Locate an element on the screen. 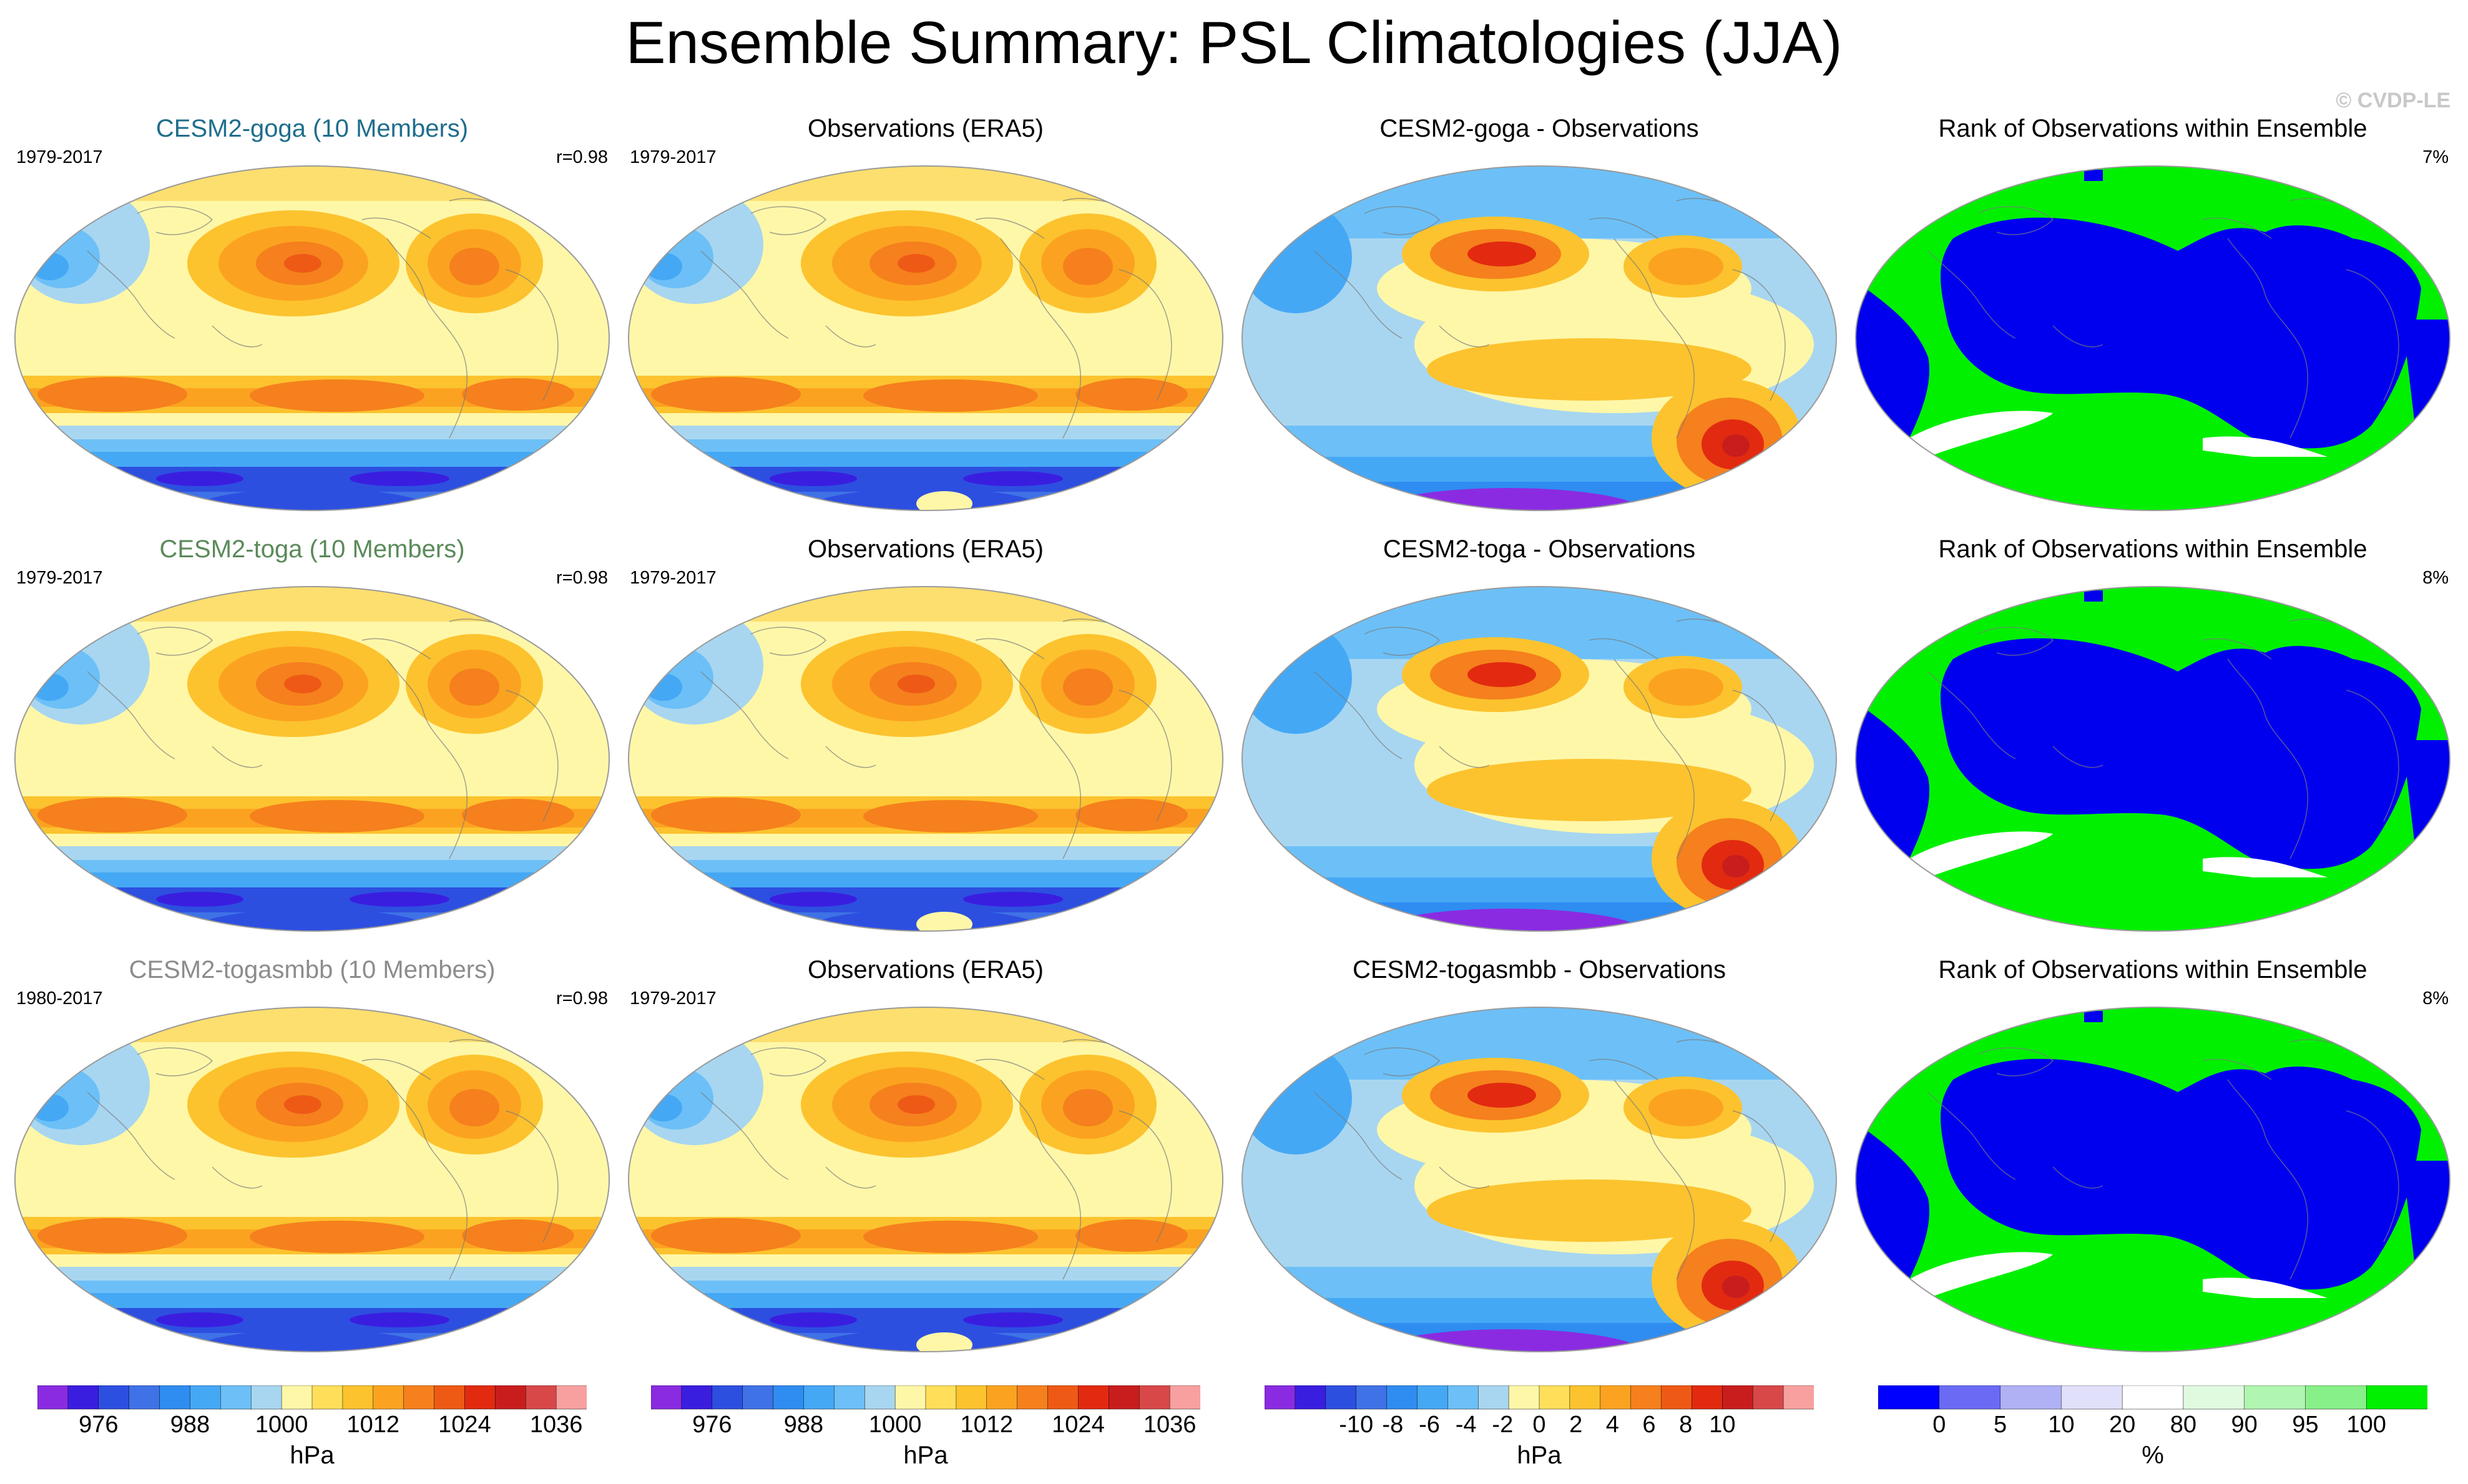  panel-title: CESM2-toga - Observations is located at coordinates (1539, 549).